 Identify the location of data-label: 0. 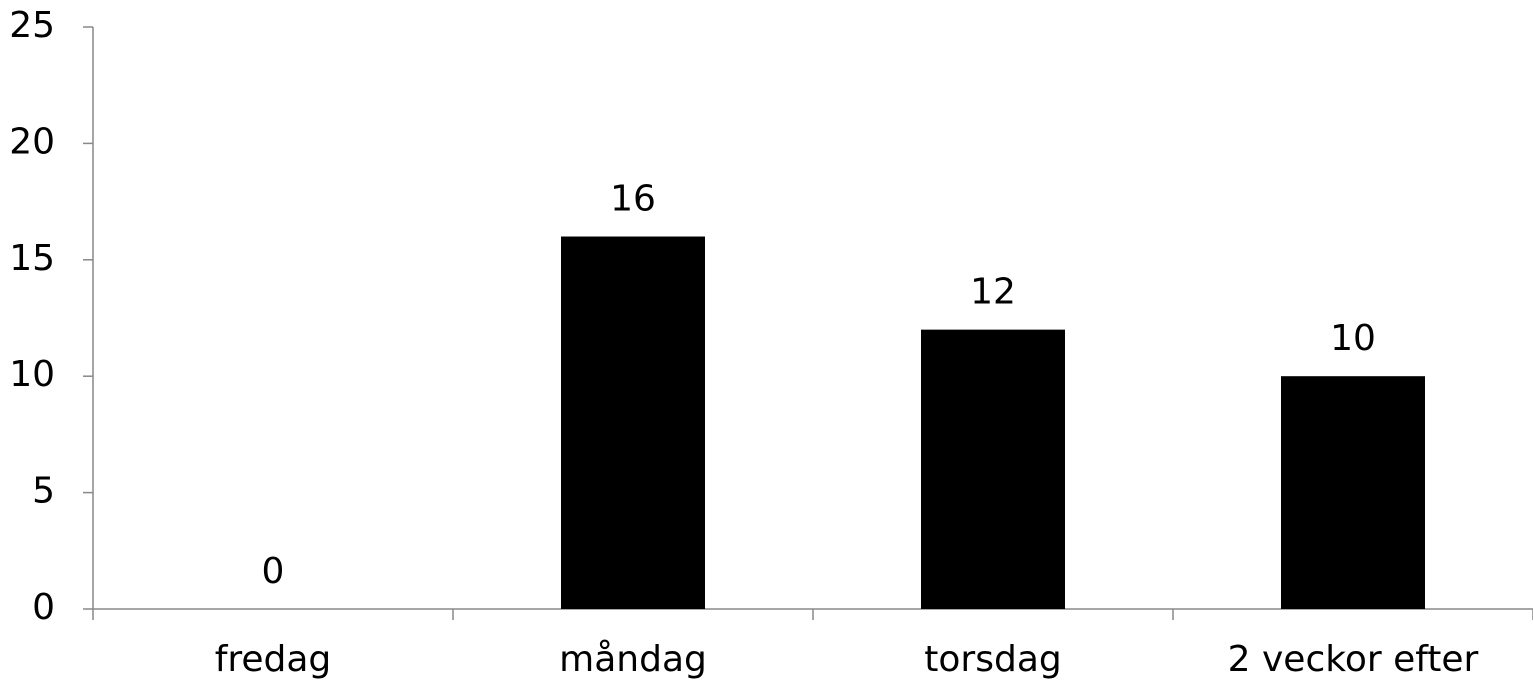
(273, 571).